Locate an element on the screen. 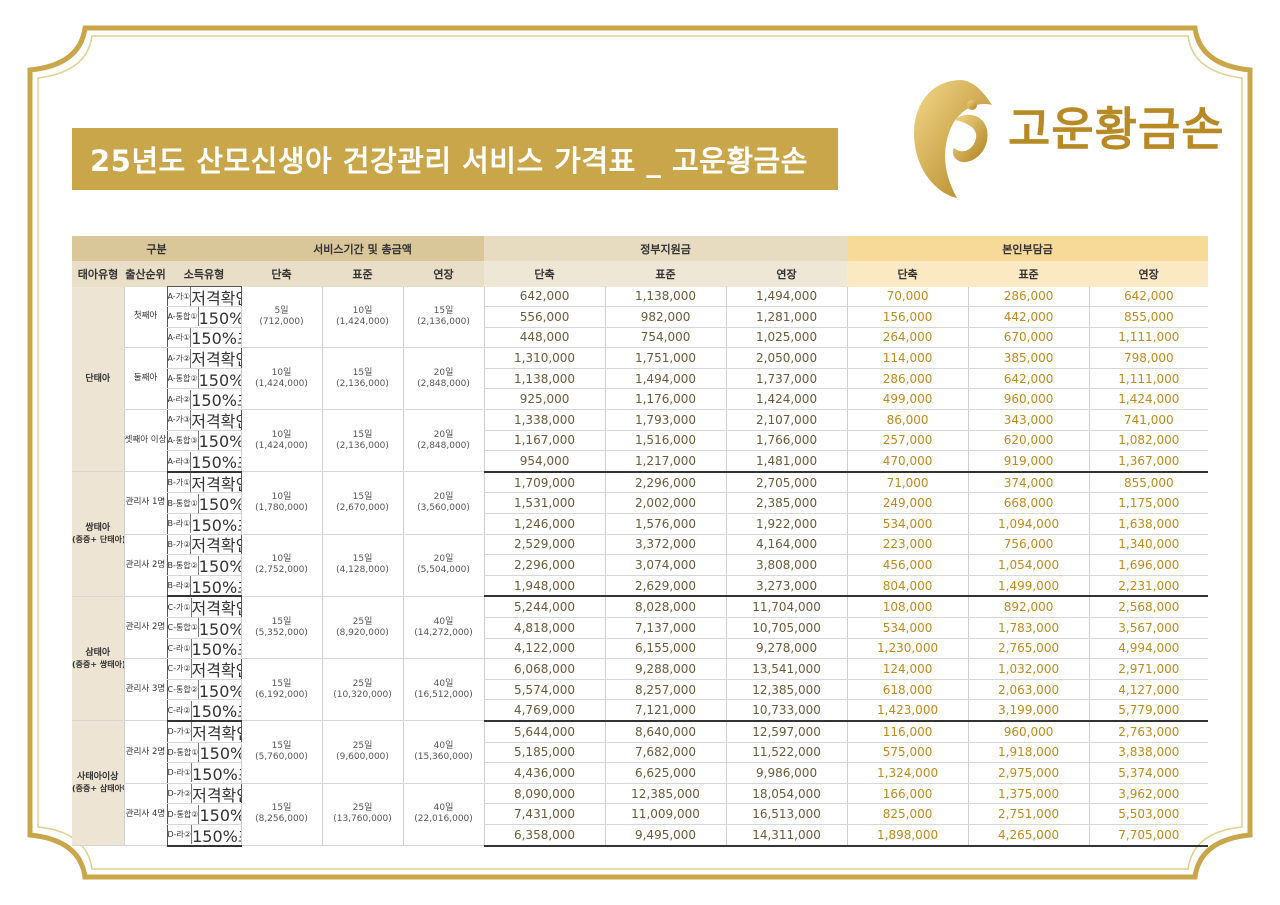 The height and width of the screenshot is (905, 1280). subheader-fetus-type: 태아유형 is located at coordinates (98, 274).